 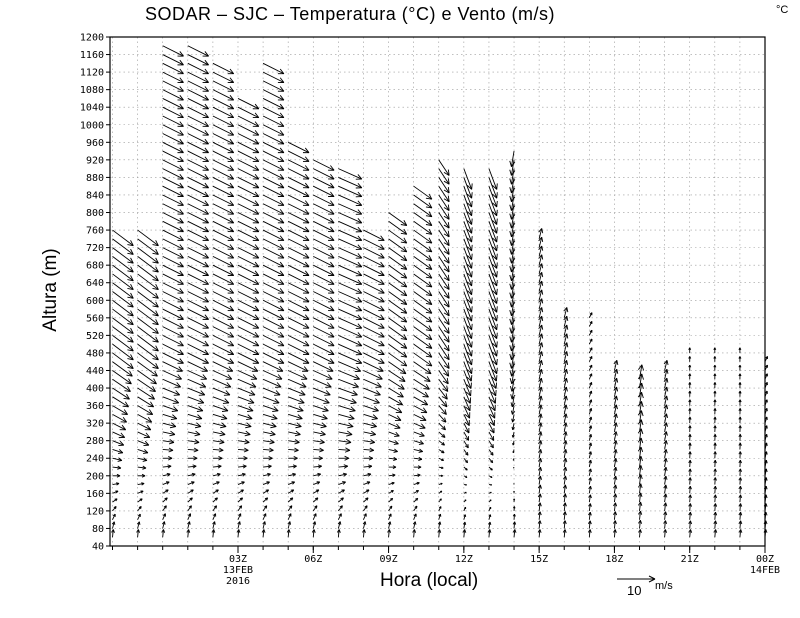 I want to click on y-tick-label: 80, so click(x=98, y=529).